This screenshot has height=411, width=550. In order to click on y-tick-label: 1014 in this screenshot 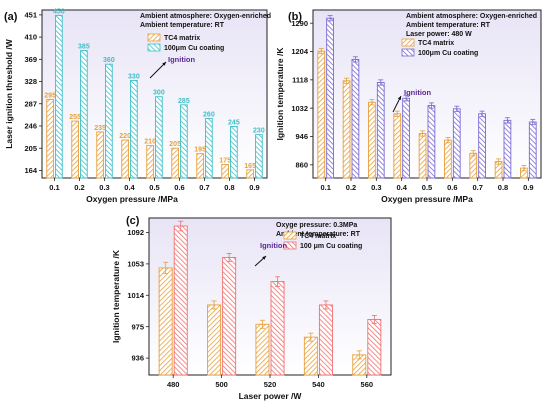, I will do `click(136, 295)`.